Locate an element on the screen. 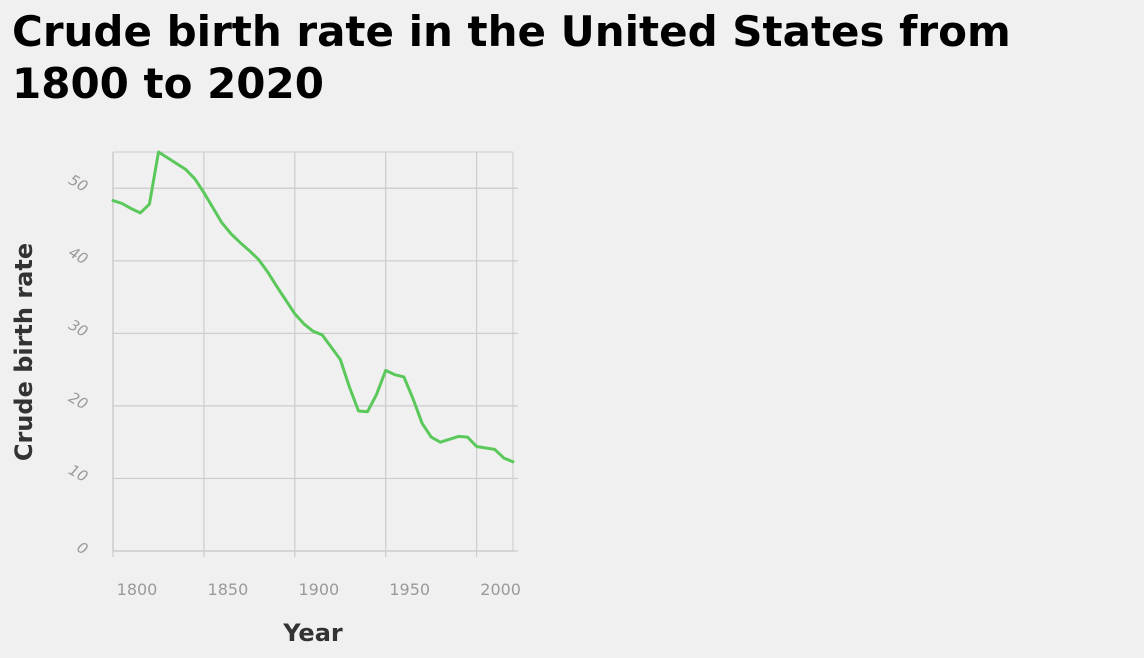 The height and width of the screenshot is (658, 1144). x-tick-label: 1950 is located at coordinates (409, 589).